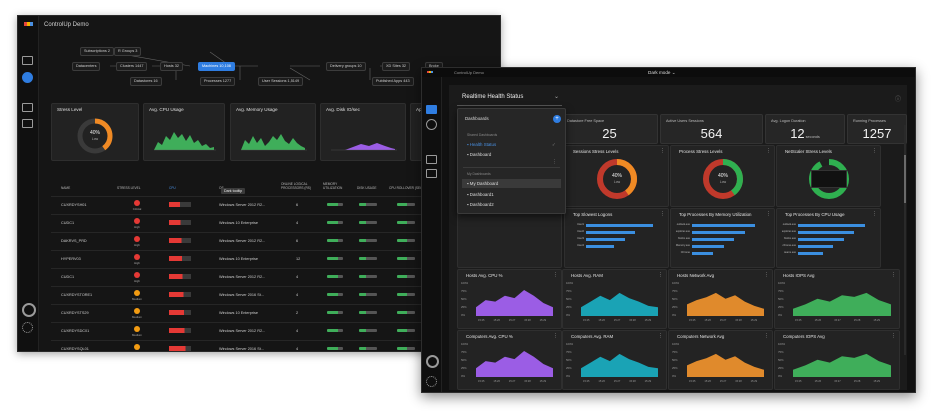 This screenshot has height=411, width=940. What do you see at coordinates (132, 66) in the screenshot?
I see `node-clusters: Clusters 1447` at bounding box center [132, 66].